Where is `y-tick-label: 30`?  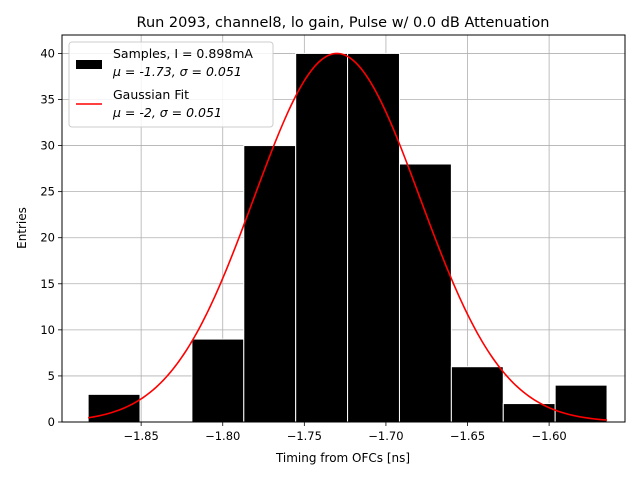 y-tick-label: 30 is located at coordinates (47, 146).